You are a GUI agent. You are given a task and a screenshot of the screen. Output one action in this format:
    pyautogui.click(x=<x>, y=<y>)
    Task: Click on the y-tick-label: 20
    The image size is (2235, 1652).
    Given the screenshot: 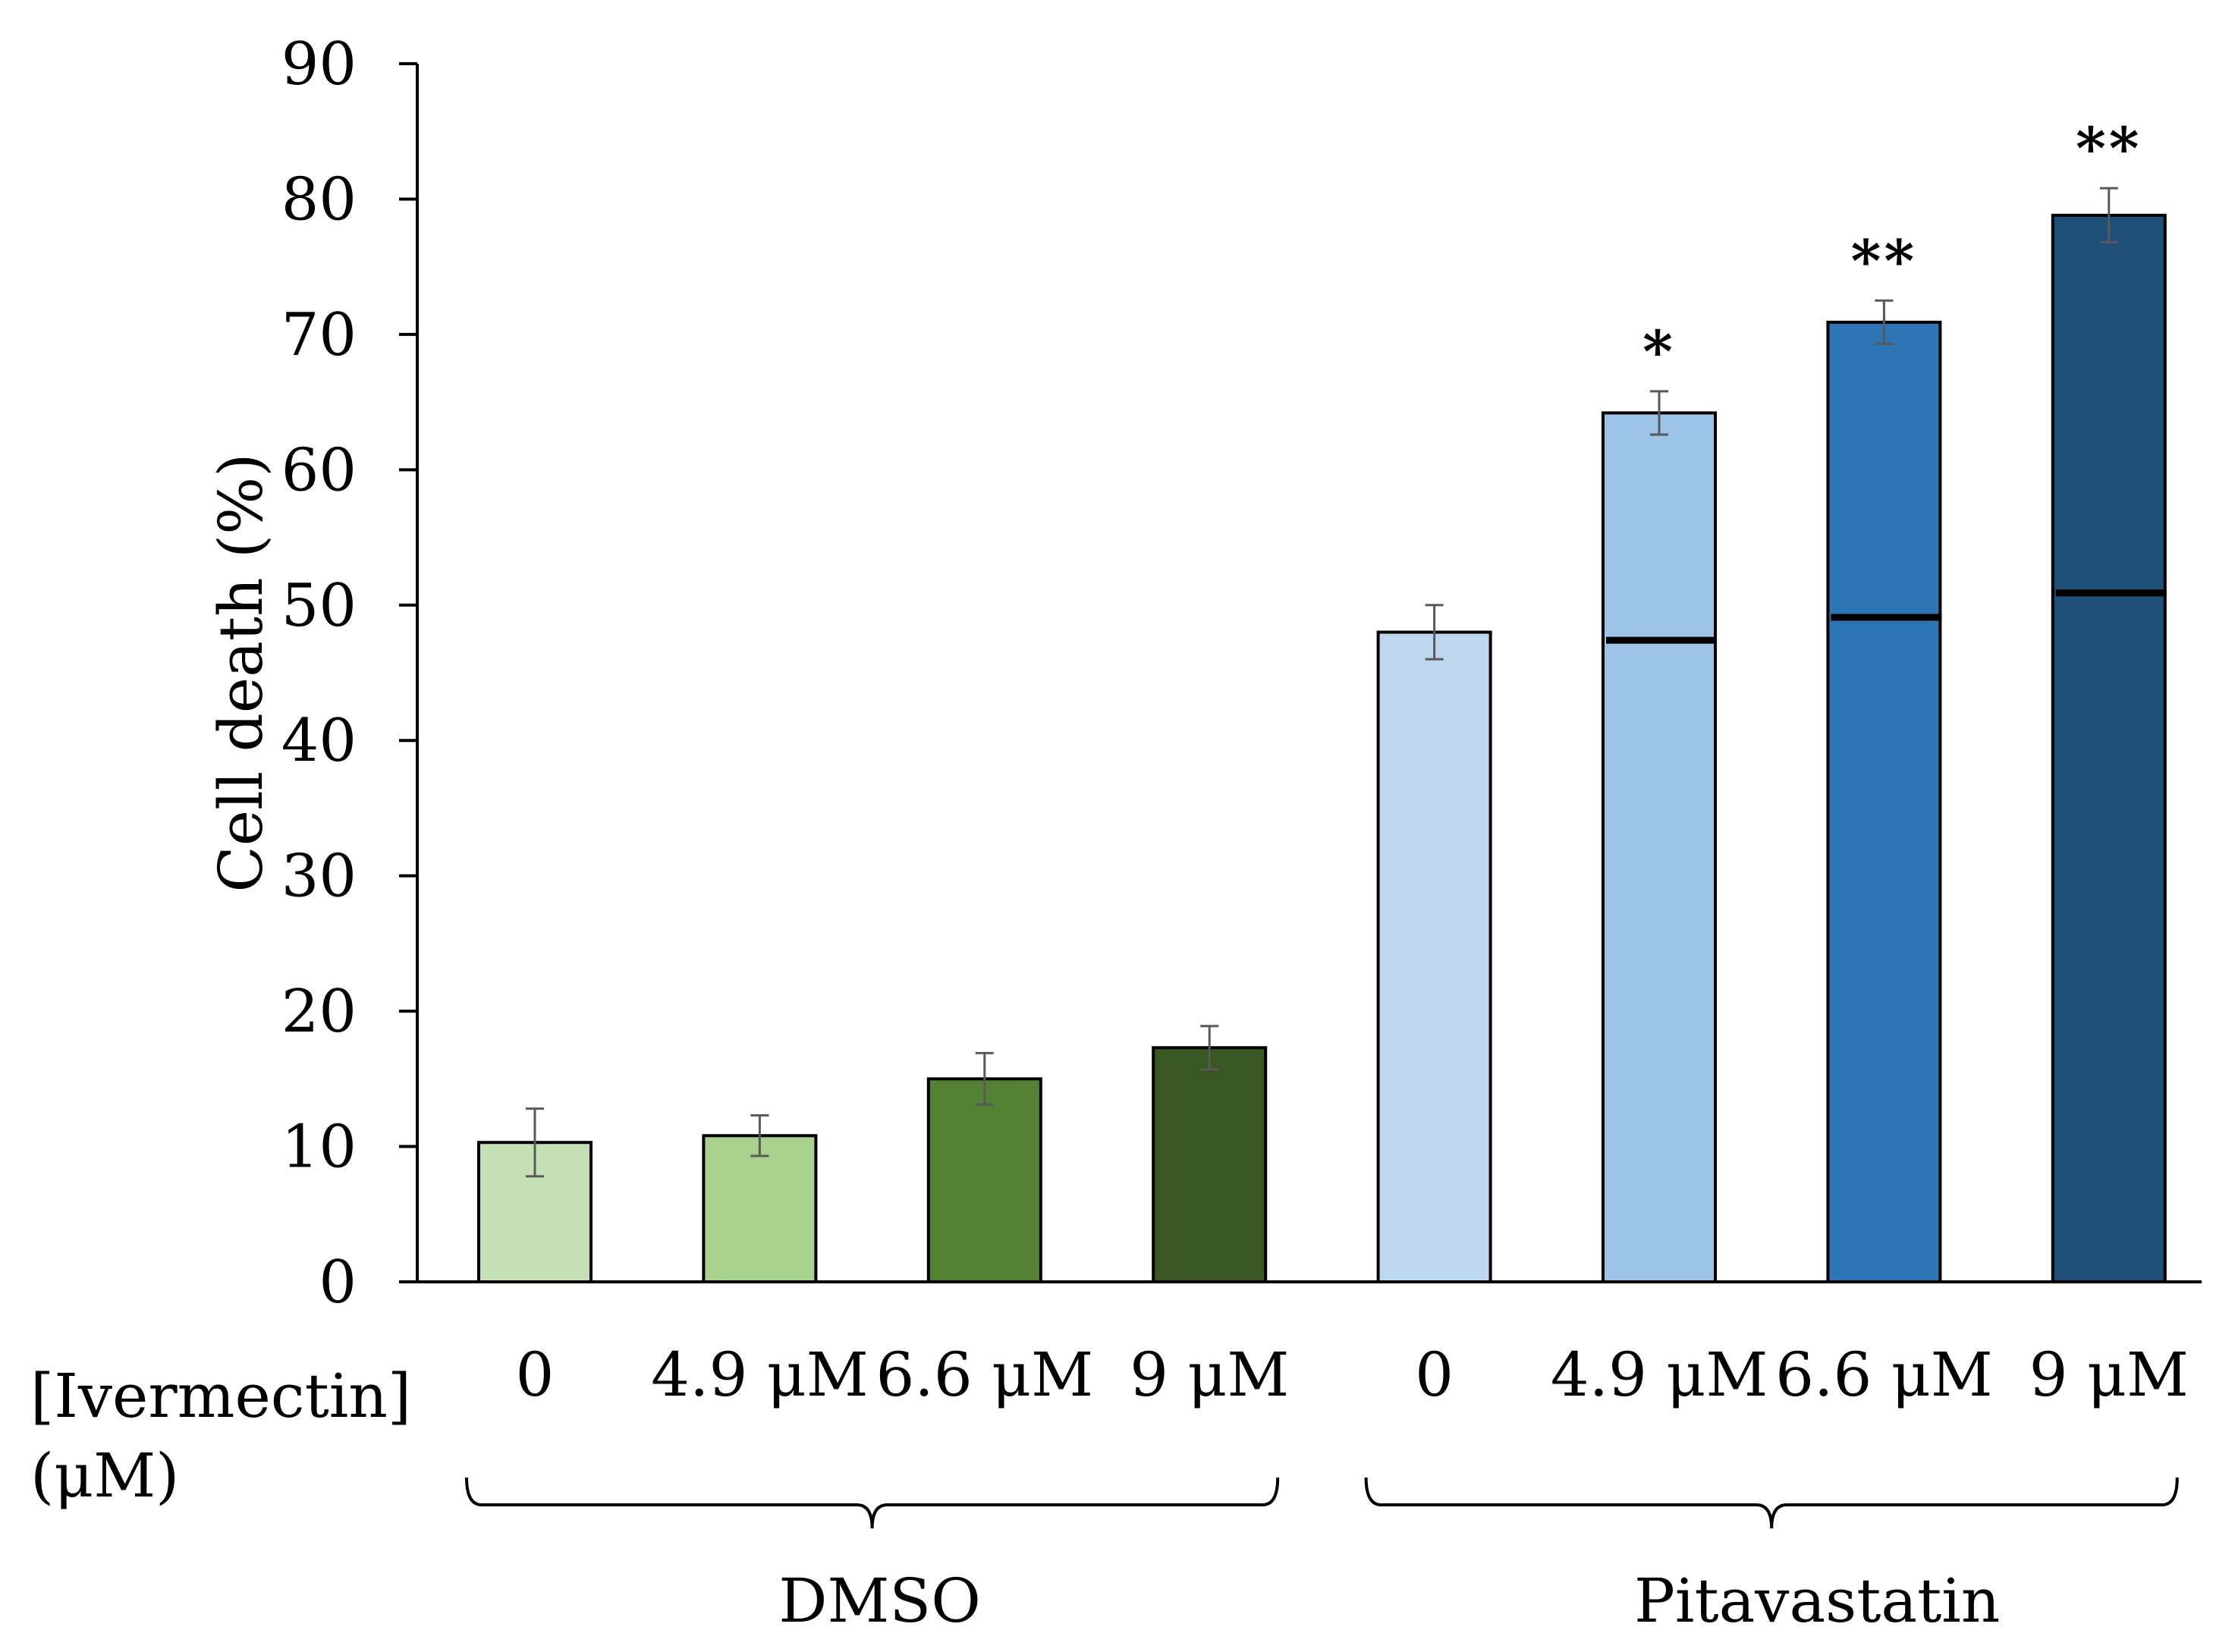 What is the action you would take?
    pyautogui.click(x=319, y=1012)
    